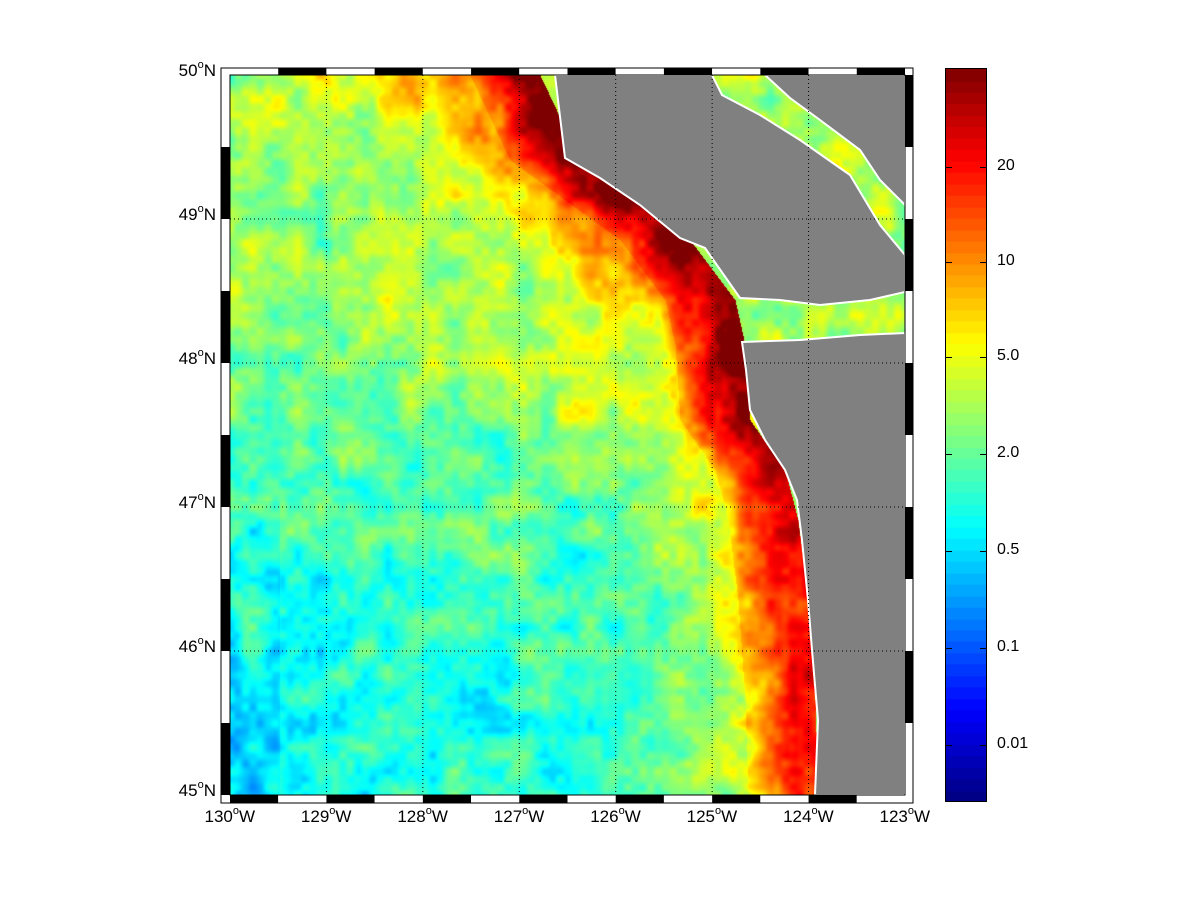 The height and width of the screenshot is (900, 1200). Describe the element at coordinates (422, 815) in the screenshot. I see `lon-label: 128oW` at that location.